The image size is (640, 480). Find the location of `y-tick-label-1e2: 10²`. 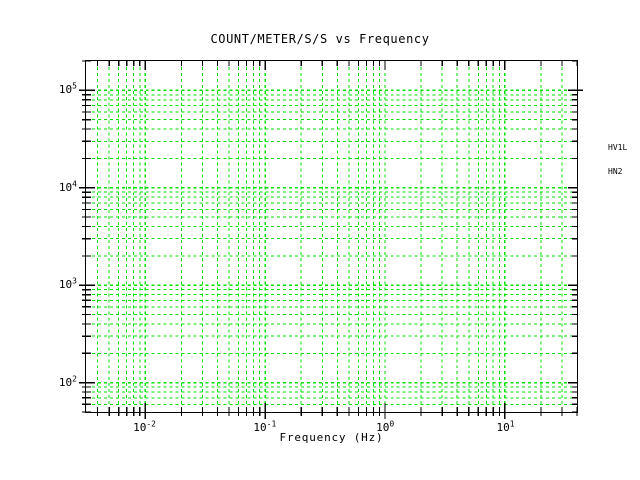

y-tick-label-1e2: 10² is located at coordinates (67, 382).